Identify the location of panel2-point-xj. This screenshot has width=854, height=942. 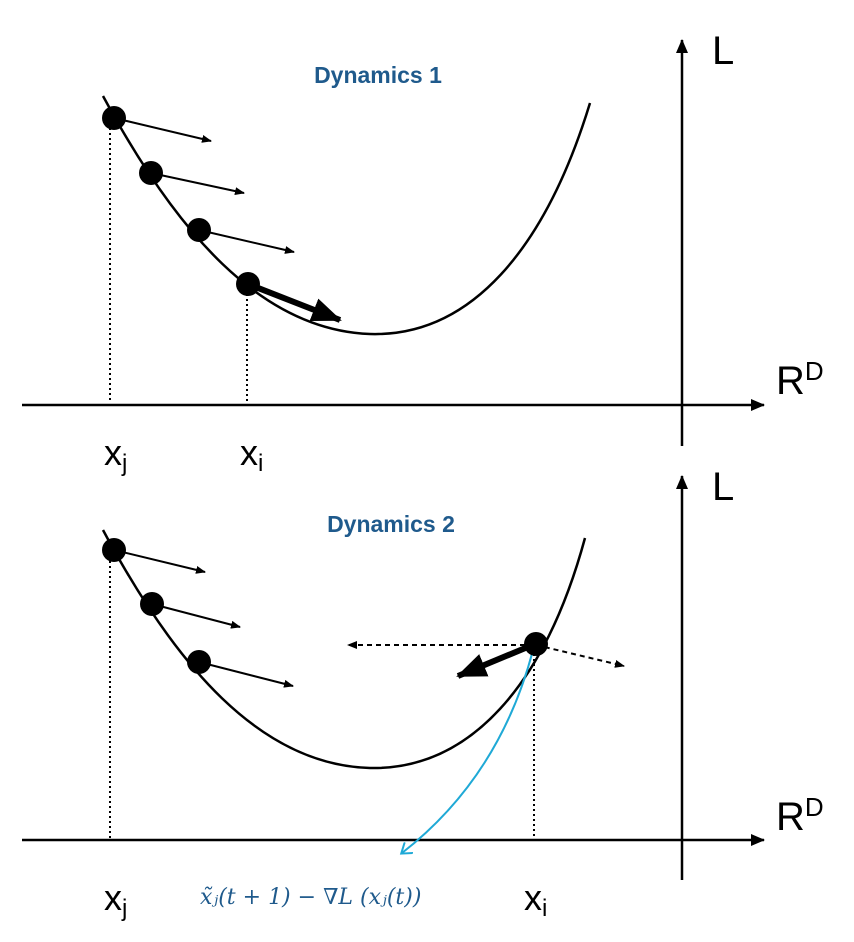
(114, 550).